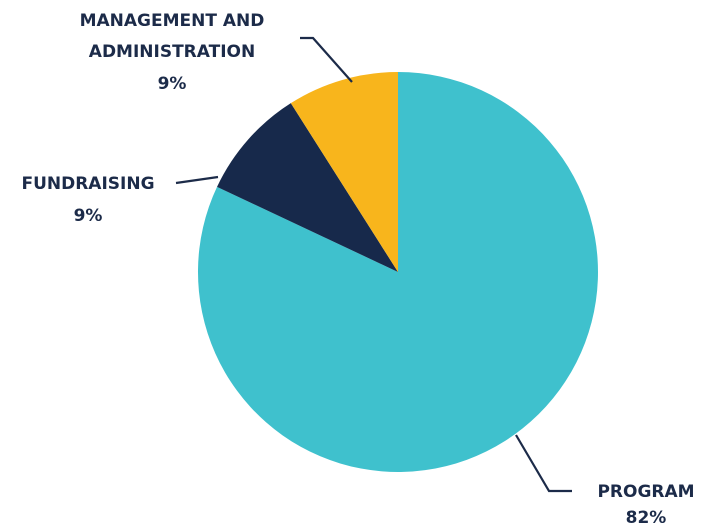  I want to click on leader-line-program, so click(543, 463).